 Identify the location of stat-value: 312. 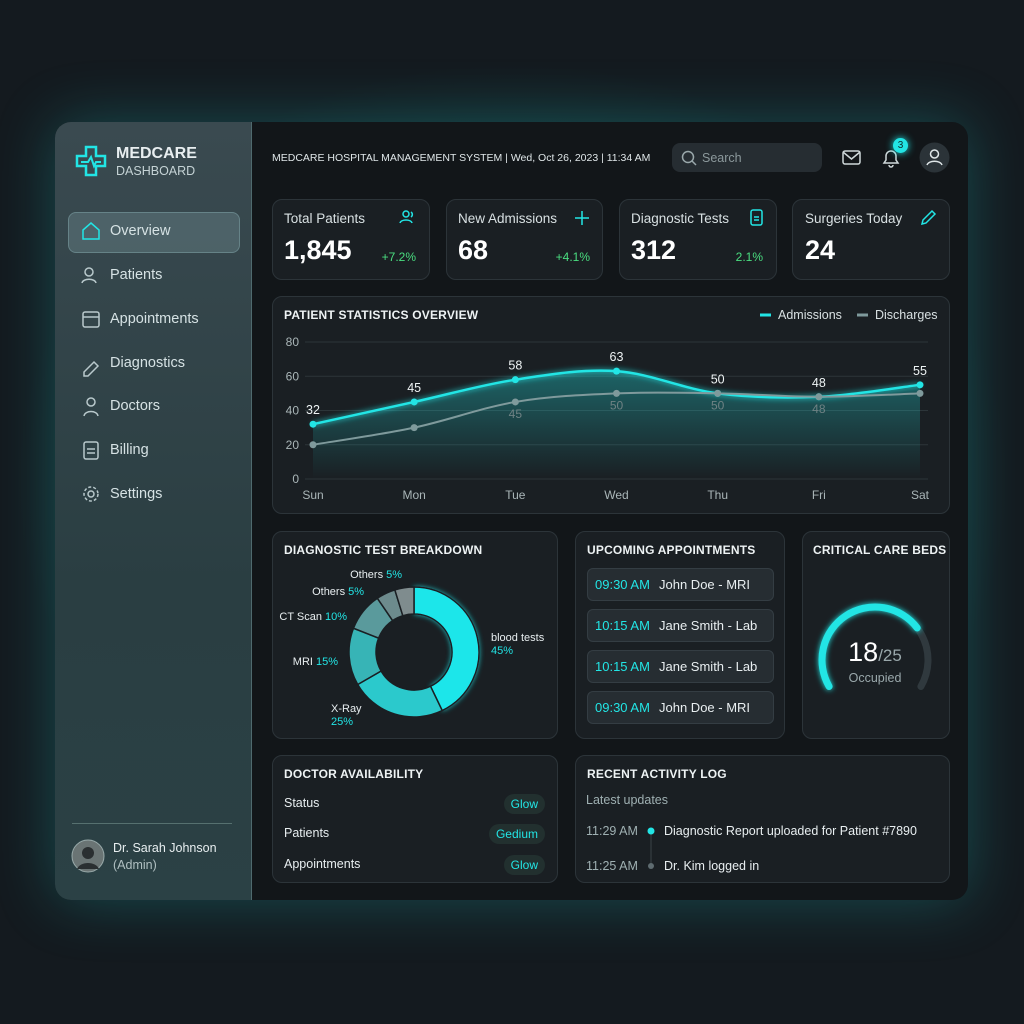
(654, 250).